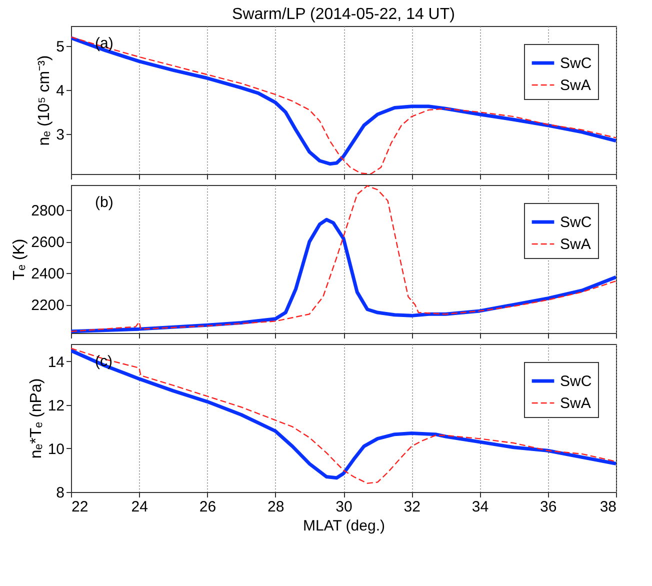 The height and width of the screenshot is (586, 652). What do you see at coordinates (60, 47) in the screenshot?
I see `y-tick-label: 5` at bounding box center [60, 47].